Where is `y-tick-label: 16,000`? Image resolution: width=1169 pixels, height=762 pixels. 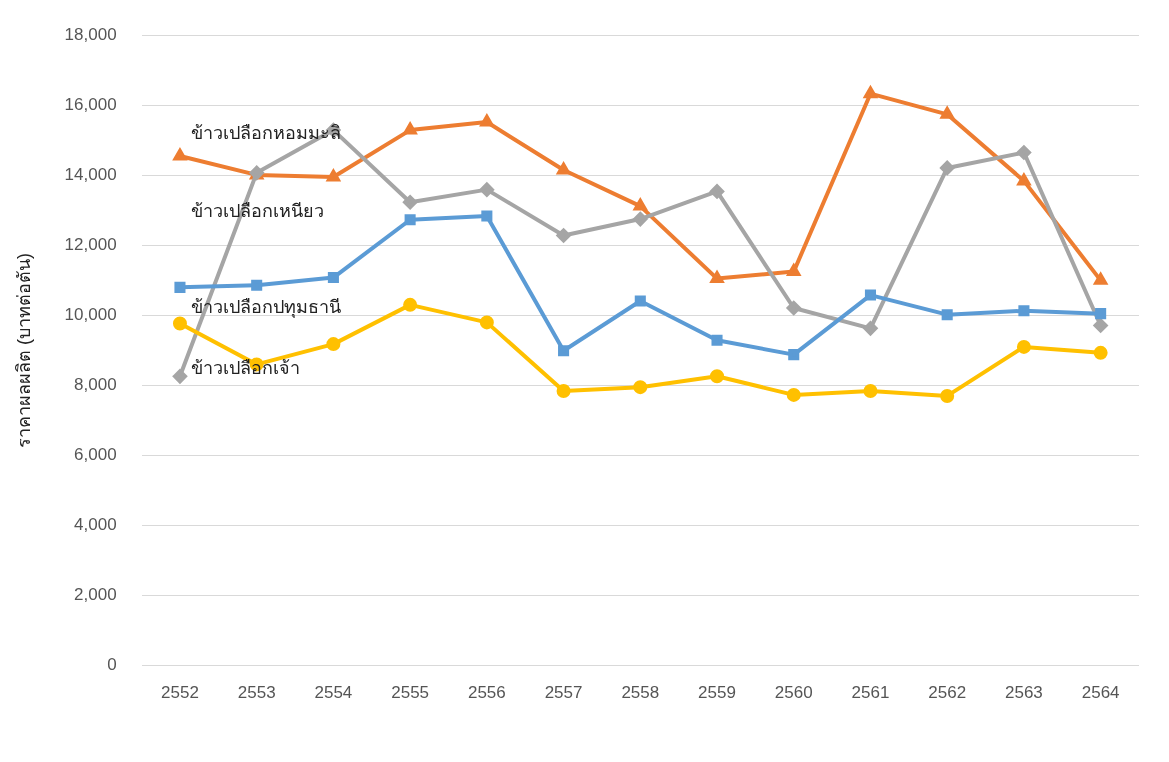
y-tick-label: 16,000 is located at coordinates (90, 104).